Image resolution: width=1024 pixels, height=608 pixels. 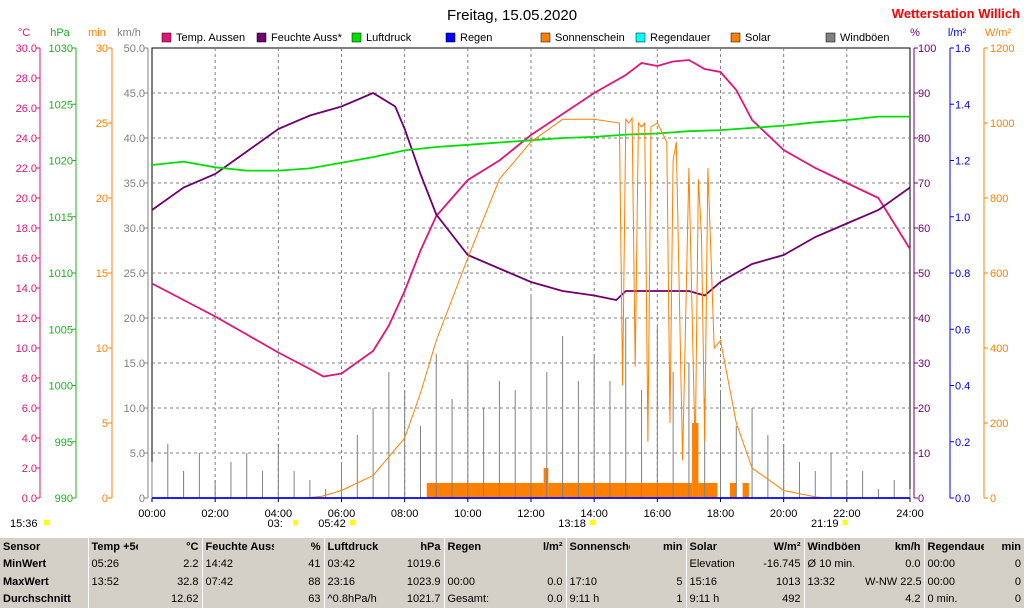 I want to click on wind-tick-label: 35.0, so click(x=134, y=184).